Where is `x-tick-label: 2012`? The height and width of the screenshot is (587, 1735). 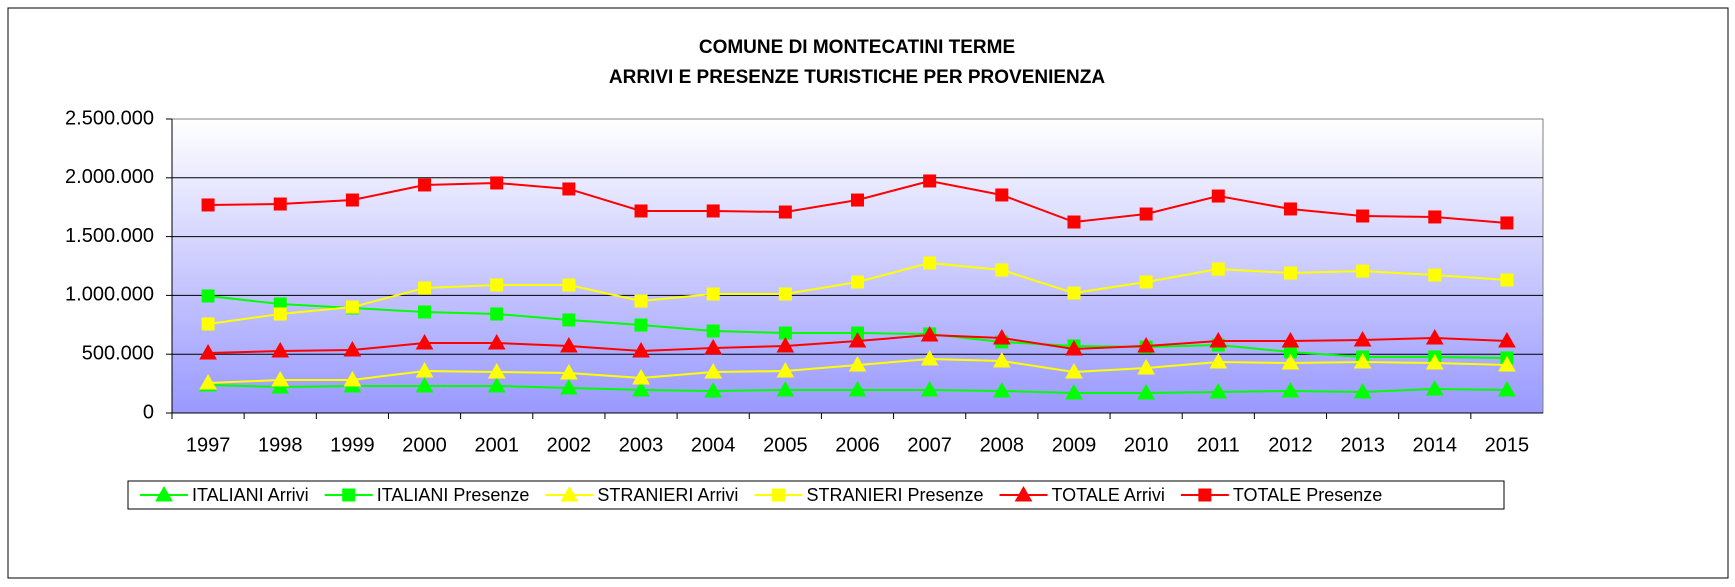 x-tick-label: 2012 is located at coordinates (1290, 445).